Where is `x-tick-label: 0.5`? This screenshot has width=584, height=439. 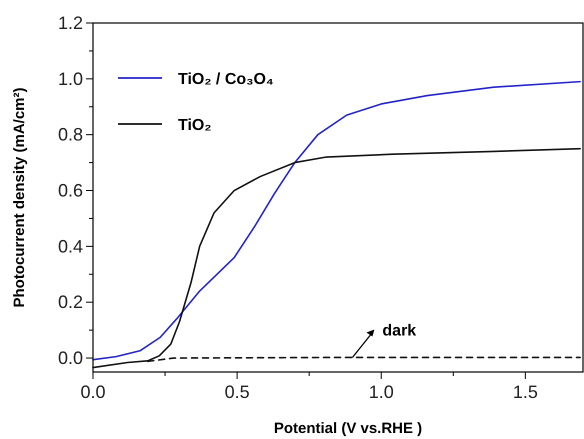
x-tick-label: 0.5 is located at coordinates (237, 392).